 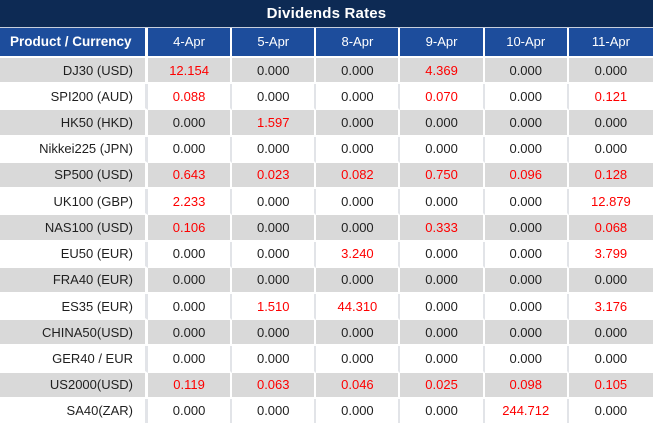 What do you see at coordinates (74, 202) in the screenshot?
I see `product-cell: UK100 (GBP)` at bounding box center [74, 202].